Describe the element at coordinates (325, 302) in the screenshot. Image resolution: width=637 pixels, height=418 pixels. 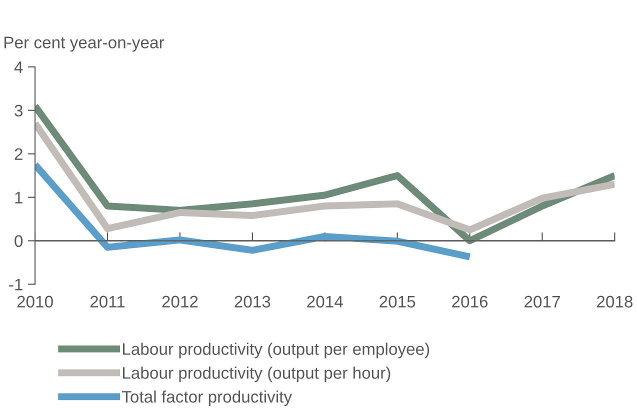
I see `x-tick-label: 2014` at that location.